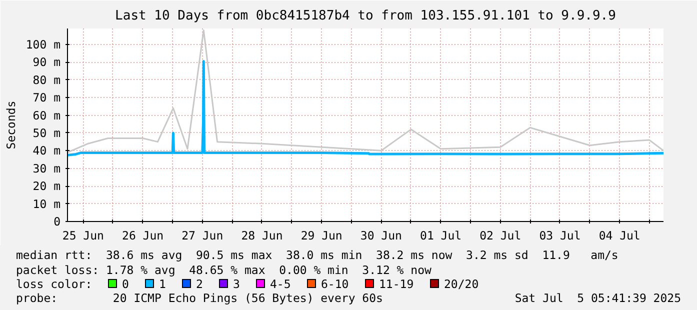  I want to click on x-tick-label: 26 Jun, so click(143, 235).